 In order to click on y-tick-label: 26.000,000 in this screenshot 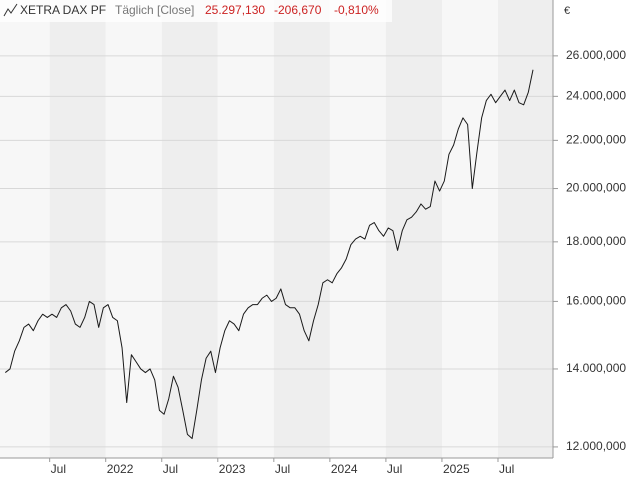, I will do `click(596, 55)`.